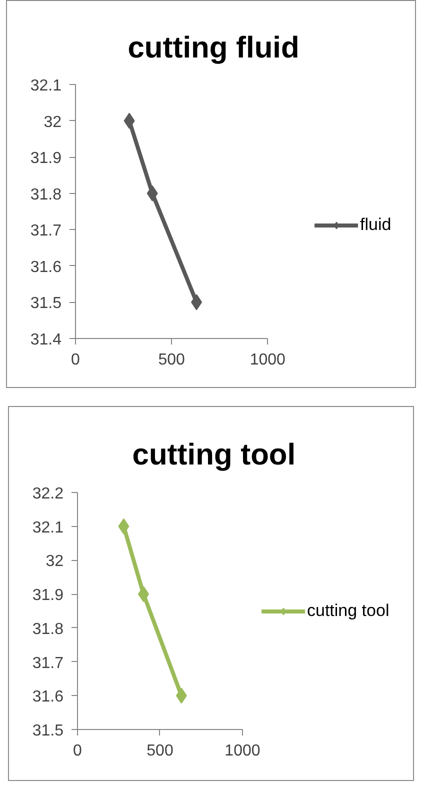  What do you see at coordinates (376, 225) in the screenshot?
I see `legend-label: fluid` at bounding box center [376, 225].